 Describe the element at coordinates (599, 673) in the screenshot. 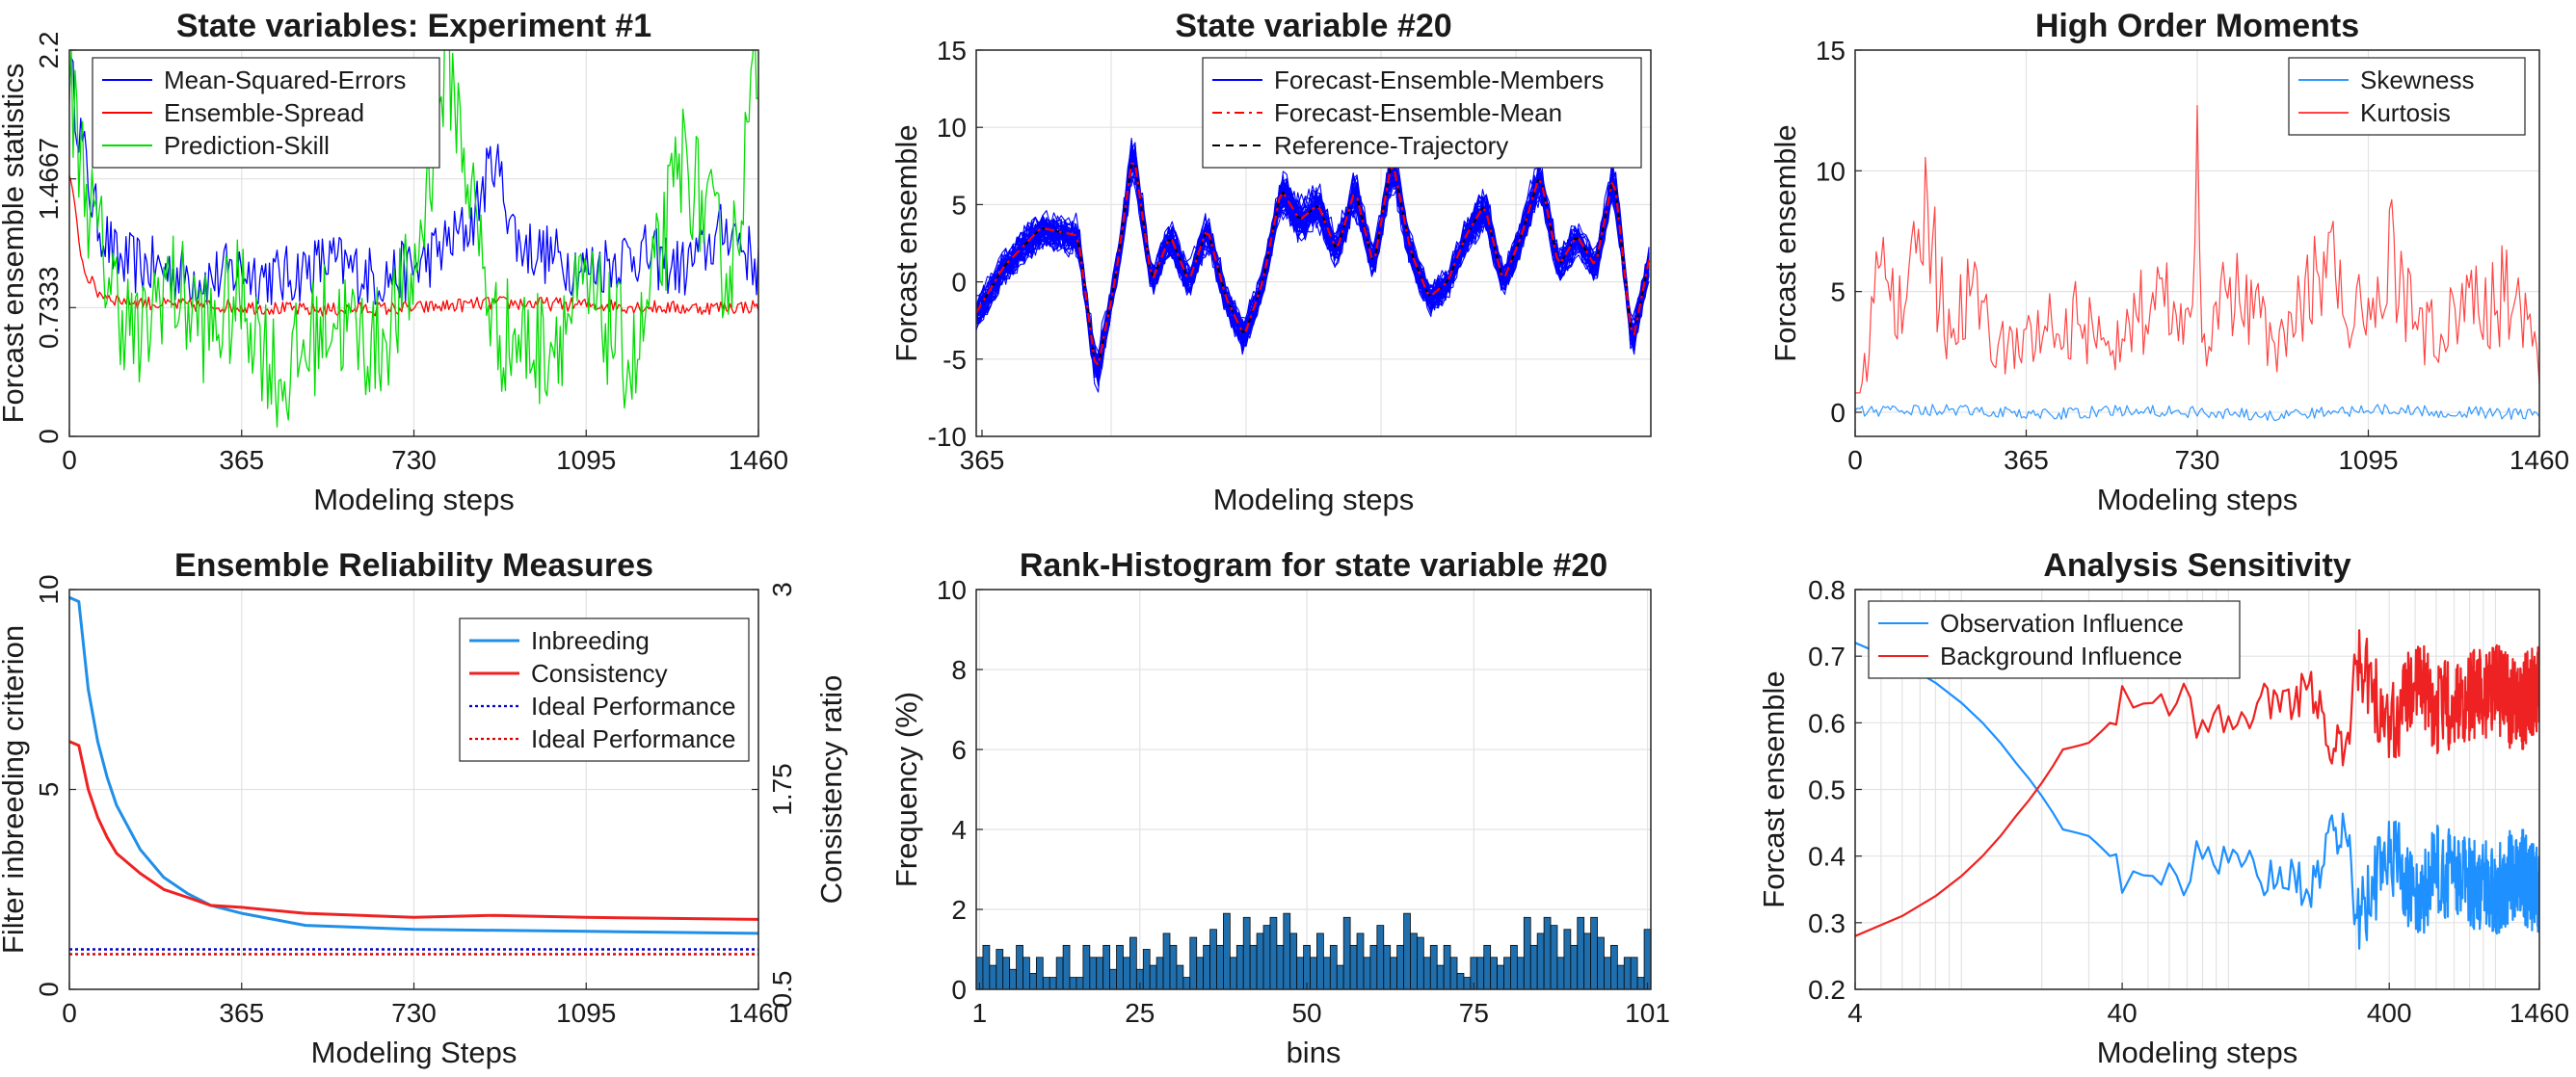

I see `legend-label: Consistency` at that location.